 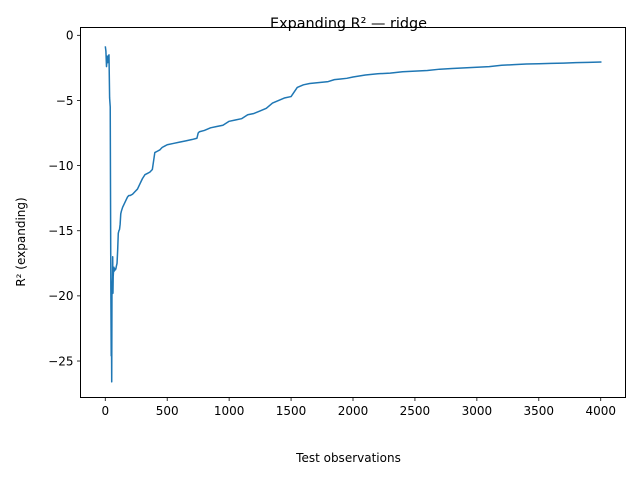 What do you see at coordinates (348, 458) in the screenshot?
I see `x-axis-title: Test observations` at bounding box center [348, 458].